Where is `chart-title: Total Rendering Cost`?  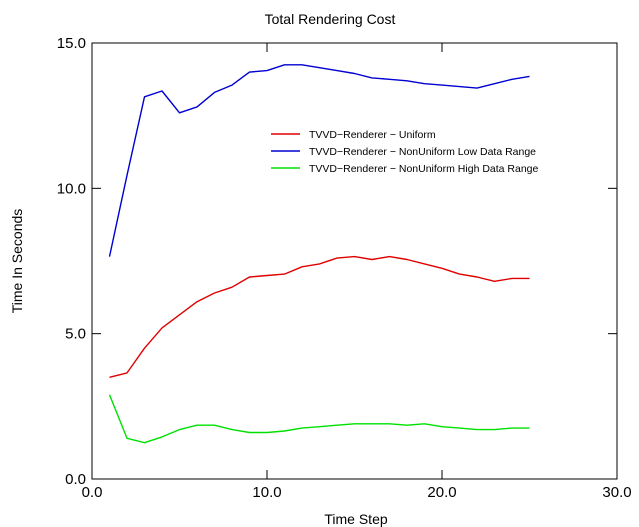
chart-title: Total Rendering Cost is located at coordinates (330, 19).